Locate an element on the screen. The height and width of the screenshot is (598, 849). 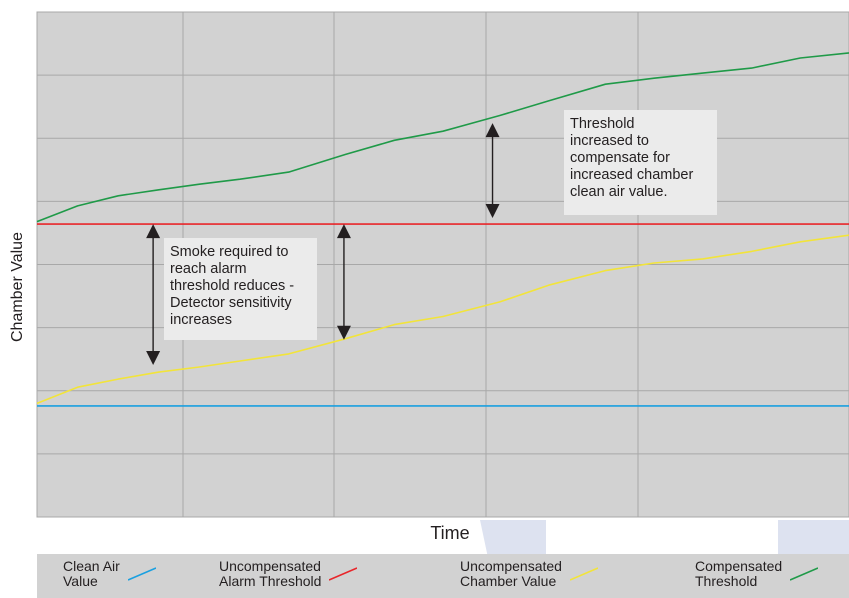
legend-item-compensated-threshold: Compensated Threshold is located at coordinates (757, 573).